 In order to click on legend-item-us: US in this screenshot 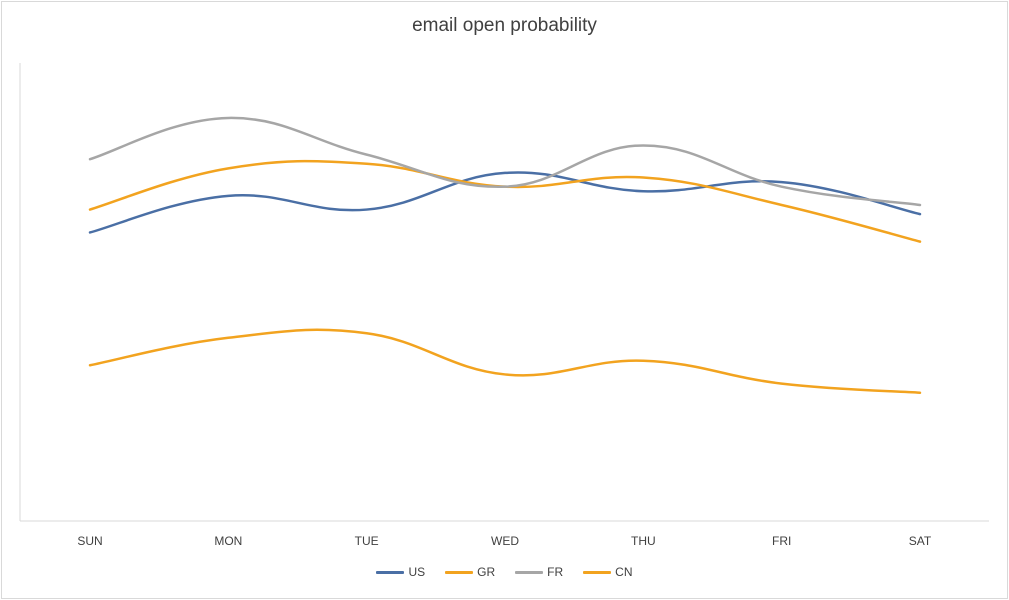, I will do `click(400, 572)`.